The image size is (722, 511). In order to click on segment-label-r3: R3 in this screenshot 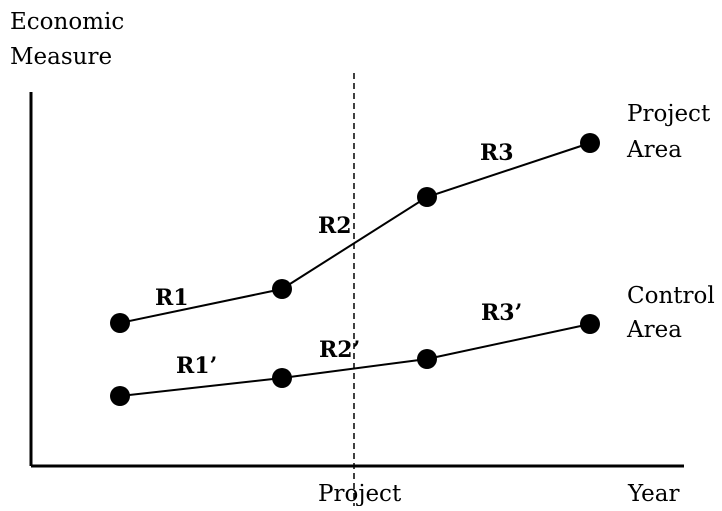, I will do `click(497, 153)`.